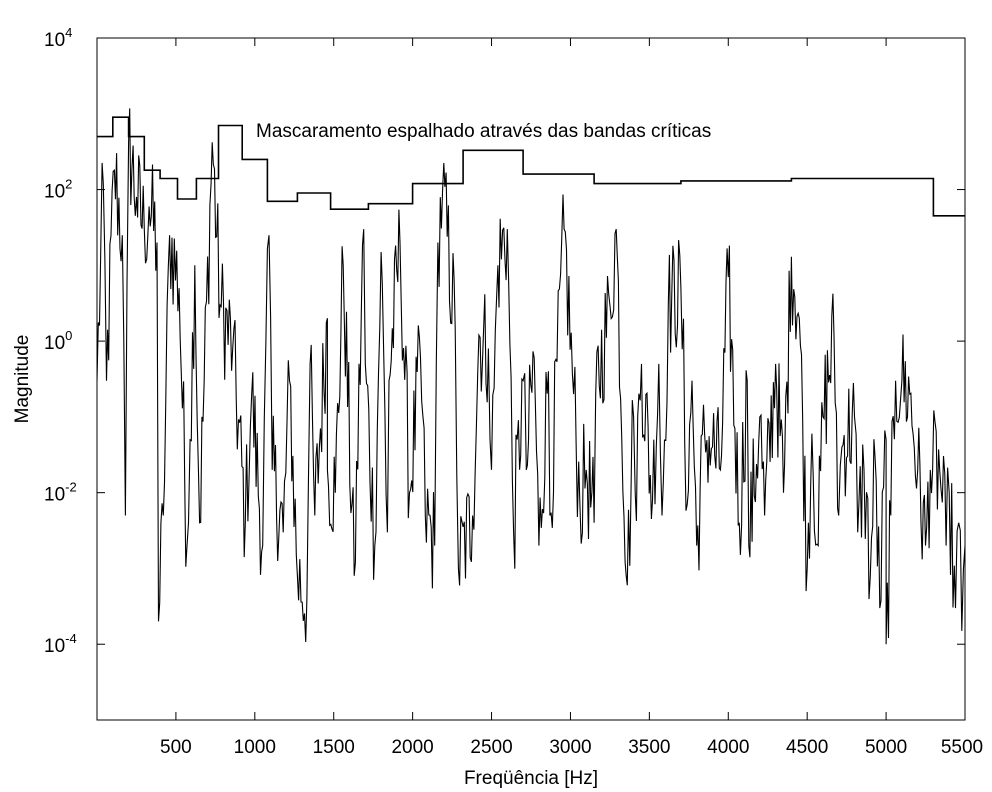 This screenshot has height=792, width=992. I want to click on y-tick-label: 10⁰, so click(58, 341).